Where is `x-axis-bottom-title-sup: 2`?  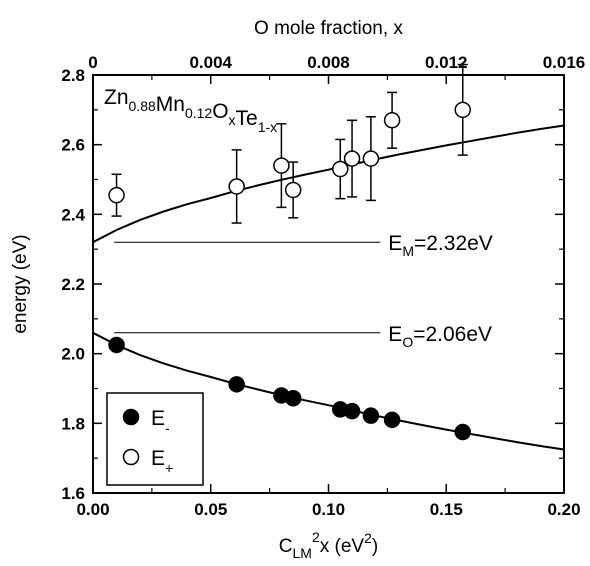 x-axis-bottom-title-sup: 2 is located at coordinates (316, 537).